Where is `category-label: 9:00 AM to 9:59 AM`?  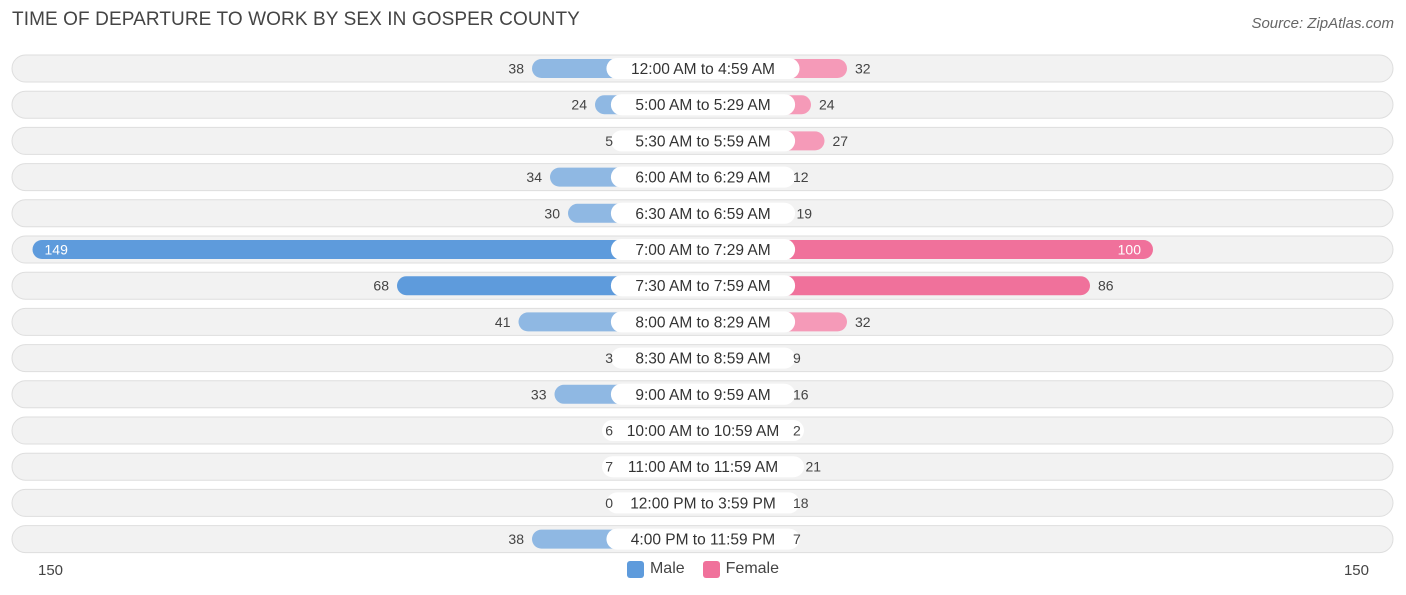 category-label: 9:00 AM to 9:59 AM is located at coordinates (702, 395).